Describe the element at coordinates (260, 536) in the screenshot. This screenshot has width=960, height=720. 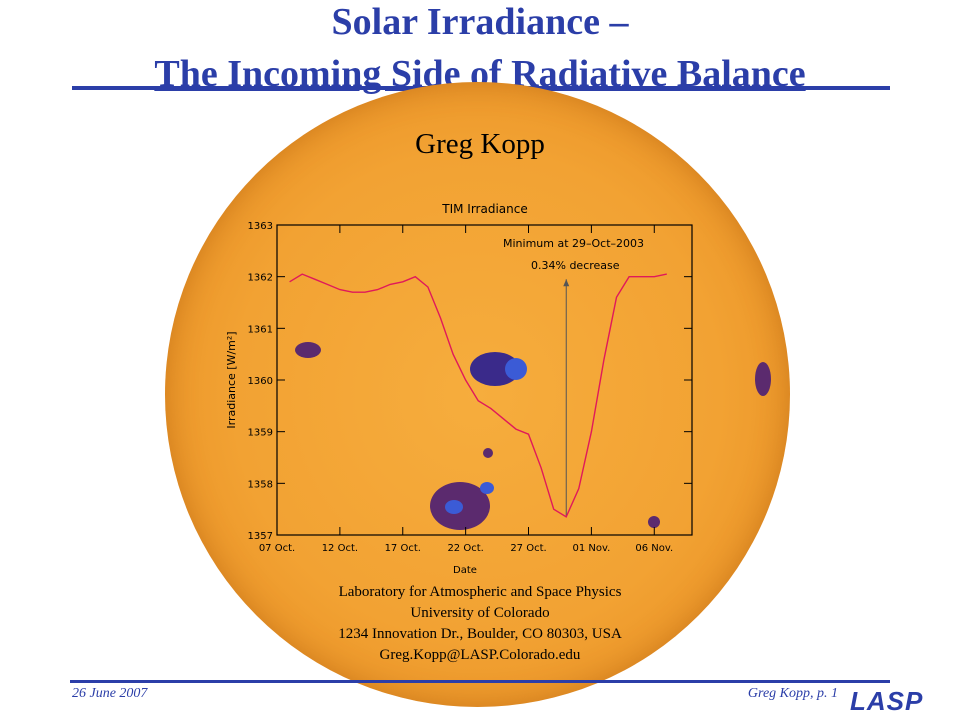
I see `y-tick-label: 1357` at that location.